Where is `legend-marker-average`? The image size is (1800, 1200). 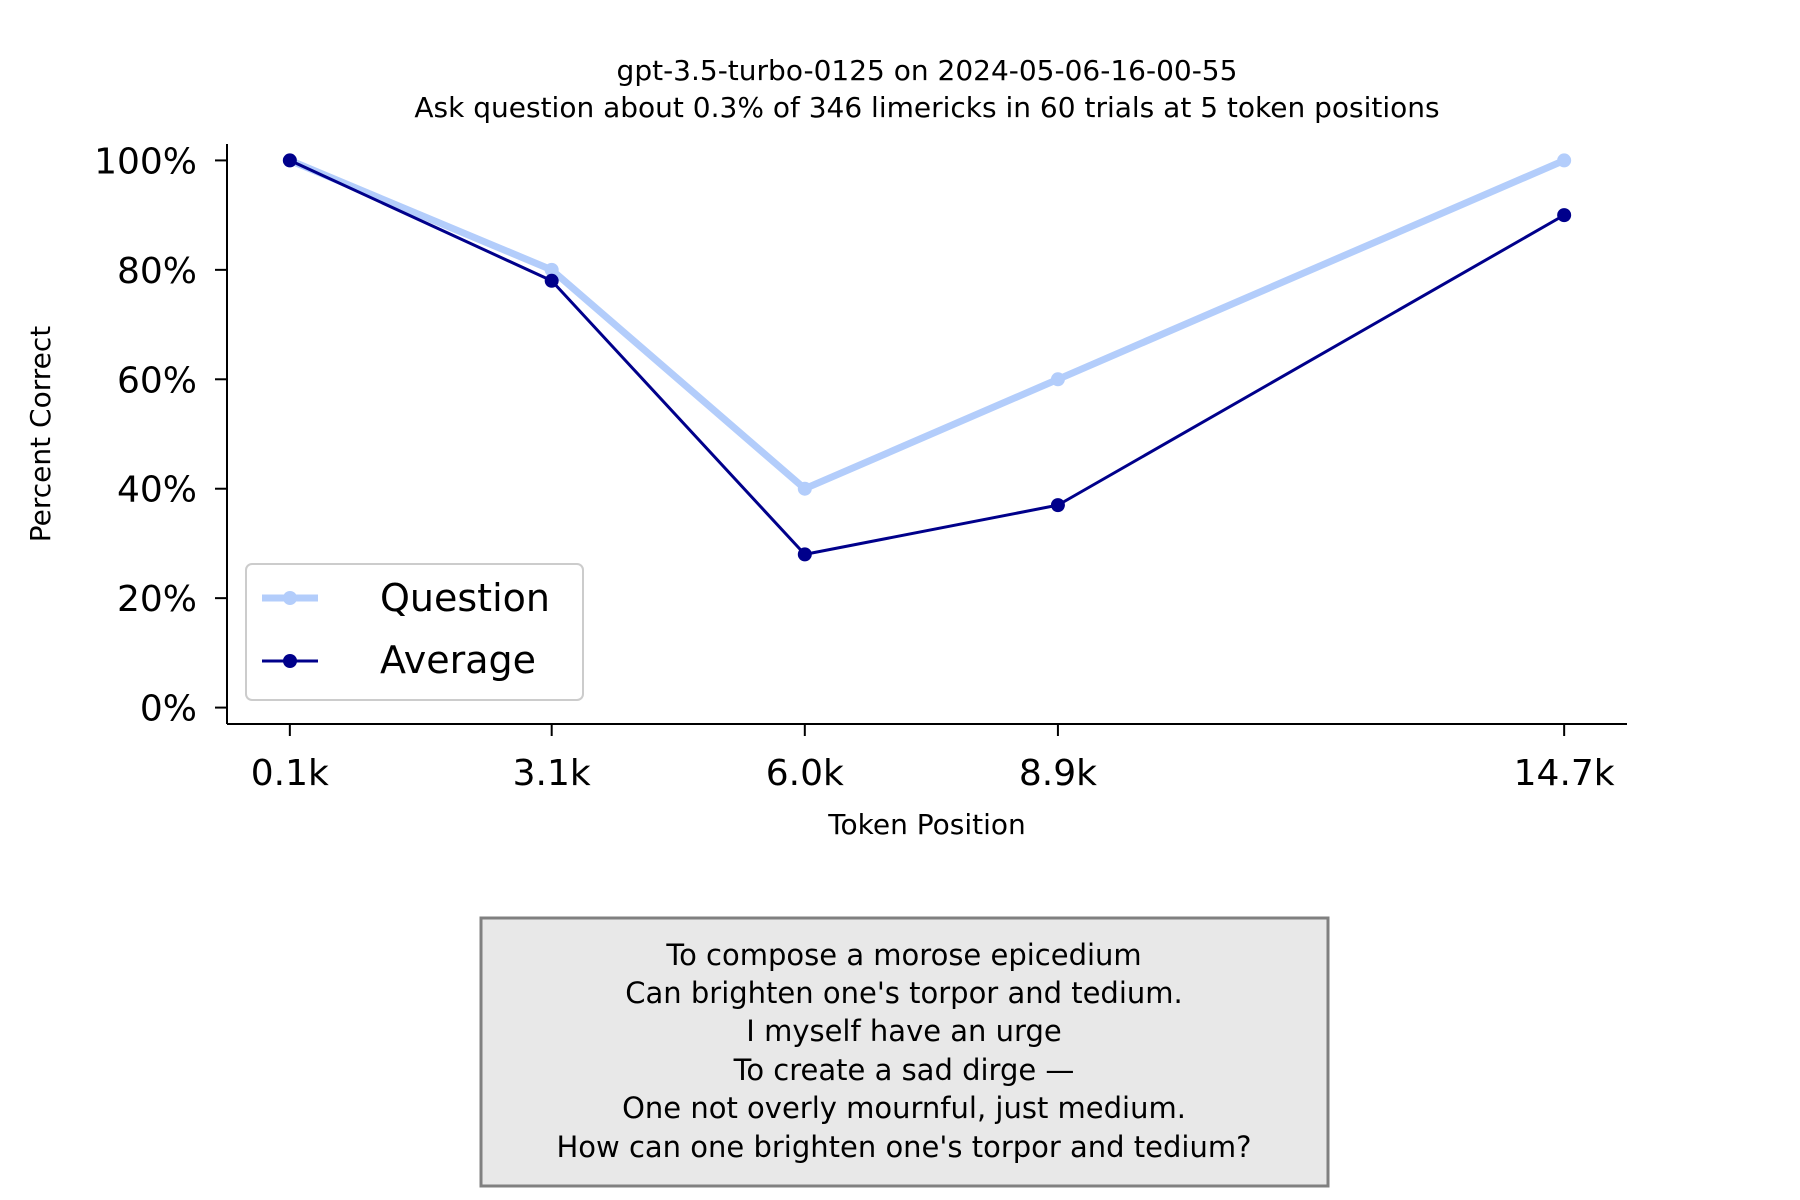 legend-marker-average is located at coordinates (290, 661).